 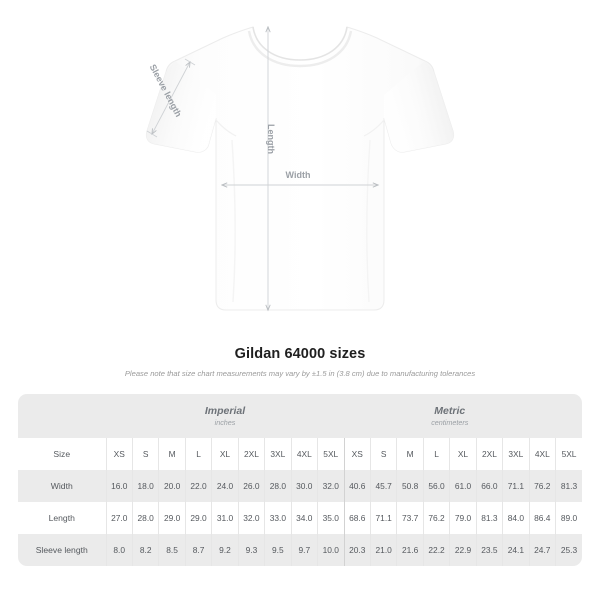 I want to click on measurement-cell: 24.7, so click(x=543, y=550).